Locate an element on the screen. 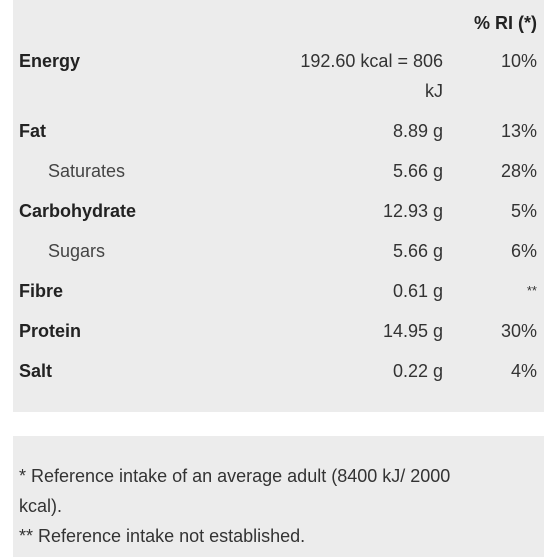 Image resolution: width=557 pixels, height=557 pixels. nutrient-name: Carbohydrate is located at coordinates (78, 211).